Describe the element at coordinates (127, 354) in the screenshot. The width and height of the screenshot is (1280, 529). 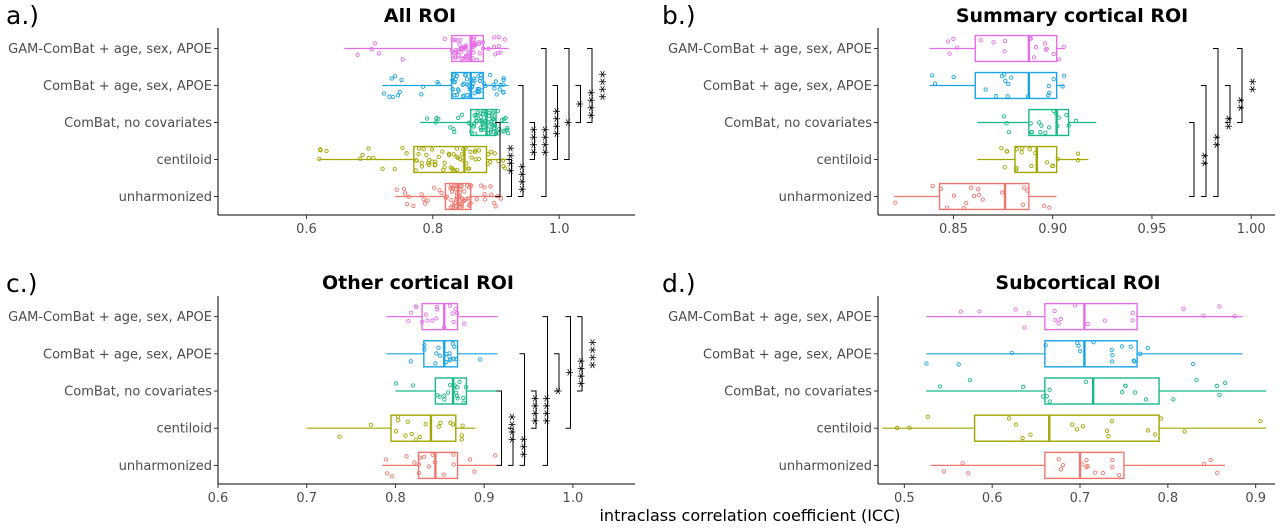
I see `category-label: ComBat + age, sex, APOE` at that location.